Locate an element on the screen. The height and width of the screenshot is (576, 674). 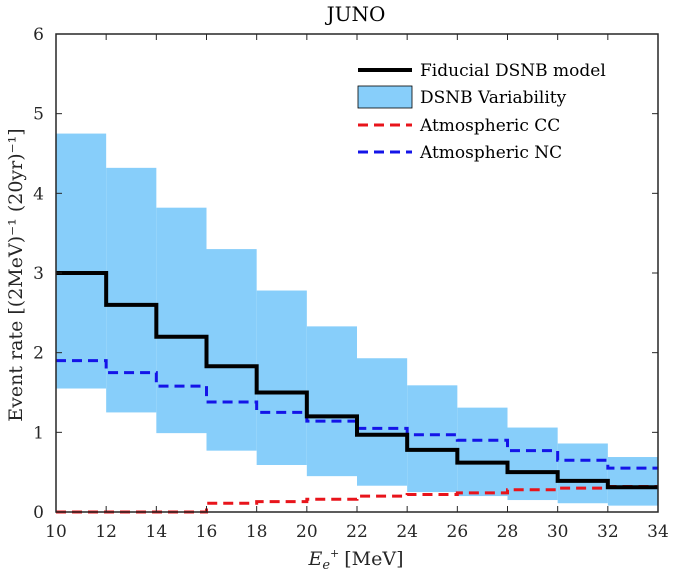
y-tick-label: 0 is located at coordinates (38, 513).